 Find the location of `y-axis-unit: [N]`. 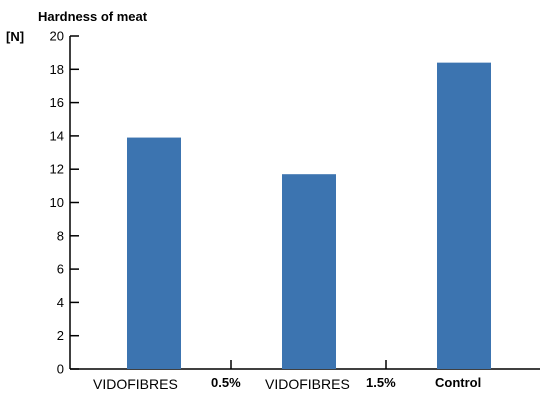

y-axis-unit: [N] is located at coordinates (15, 36).